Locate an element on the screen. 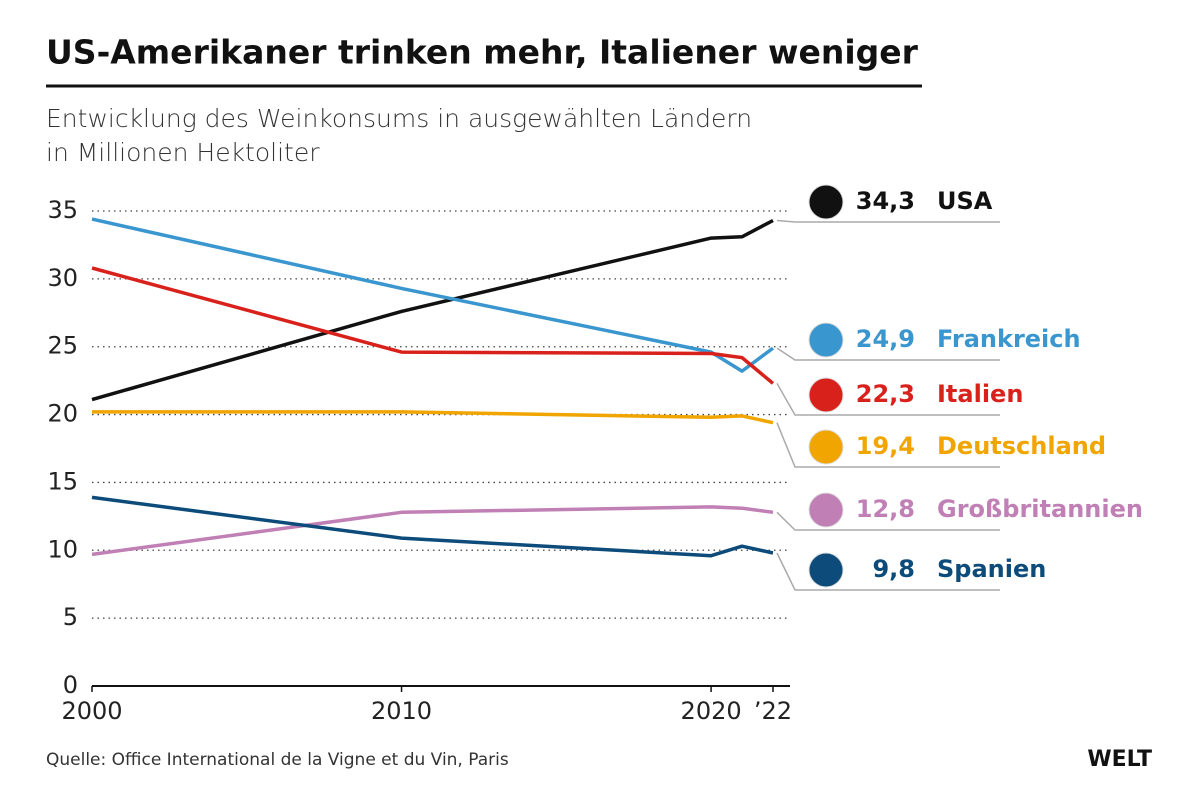 Image resolution: width=1200 pixels, height=804 pixels. legend-label: Spanien is located at coordinates (991, 569).